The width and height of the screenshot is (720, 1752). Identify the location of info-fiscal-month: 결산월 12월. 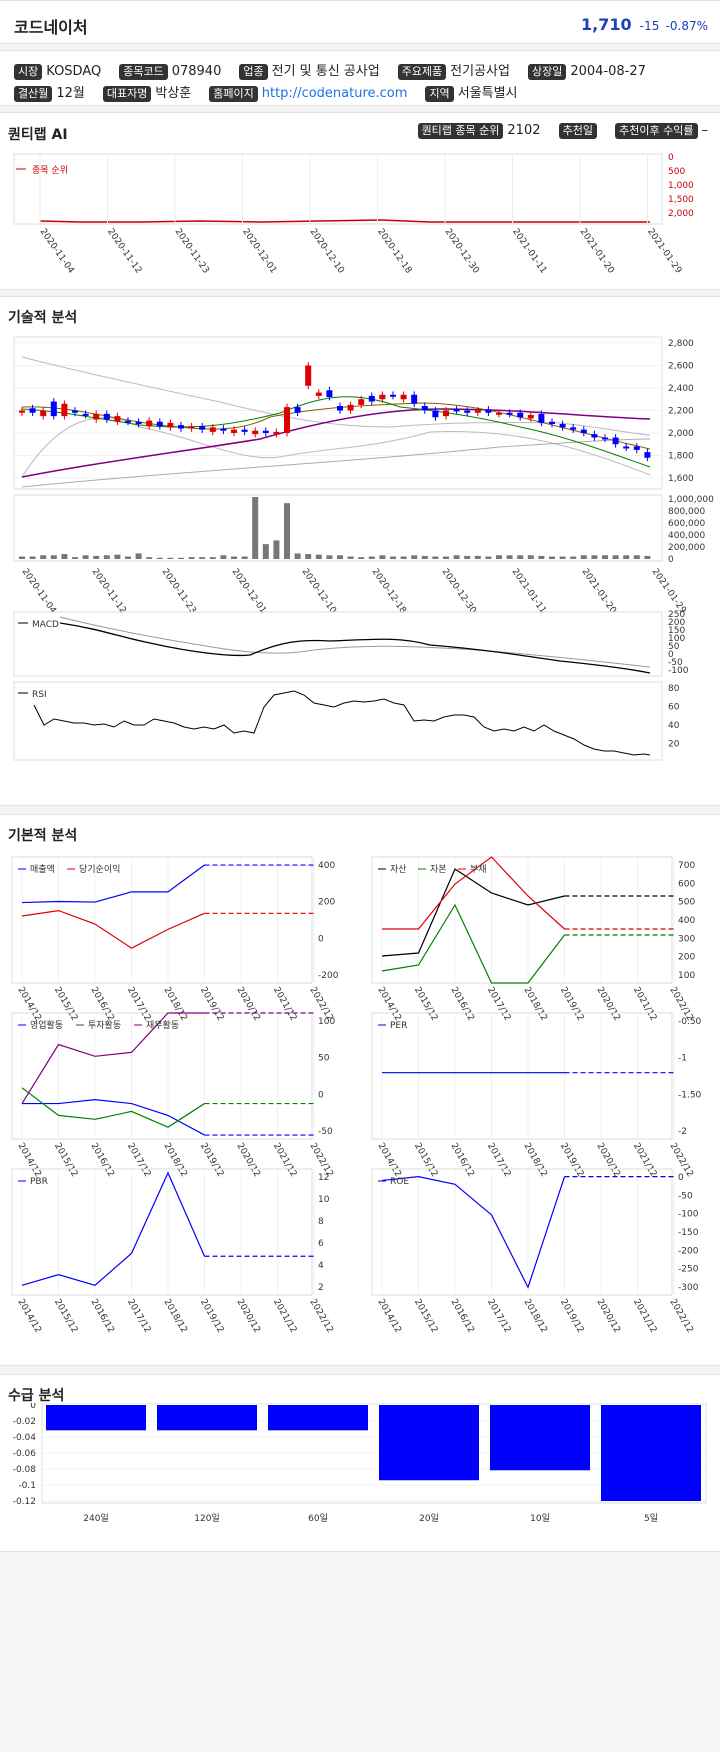
(49, 92).